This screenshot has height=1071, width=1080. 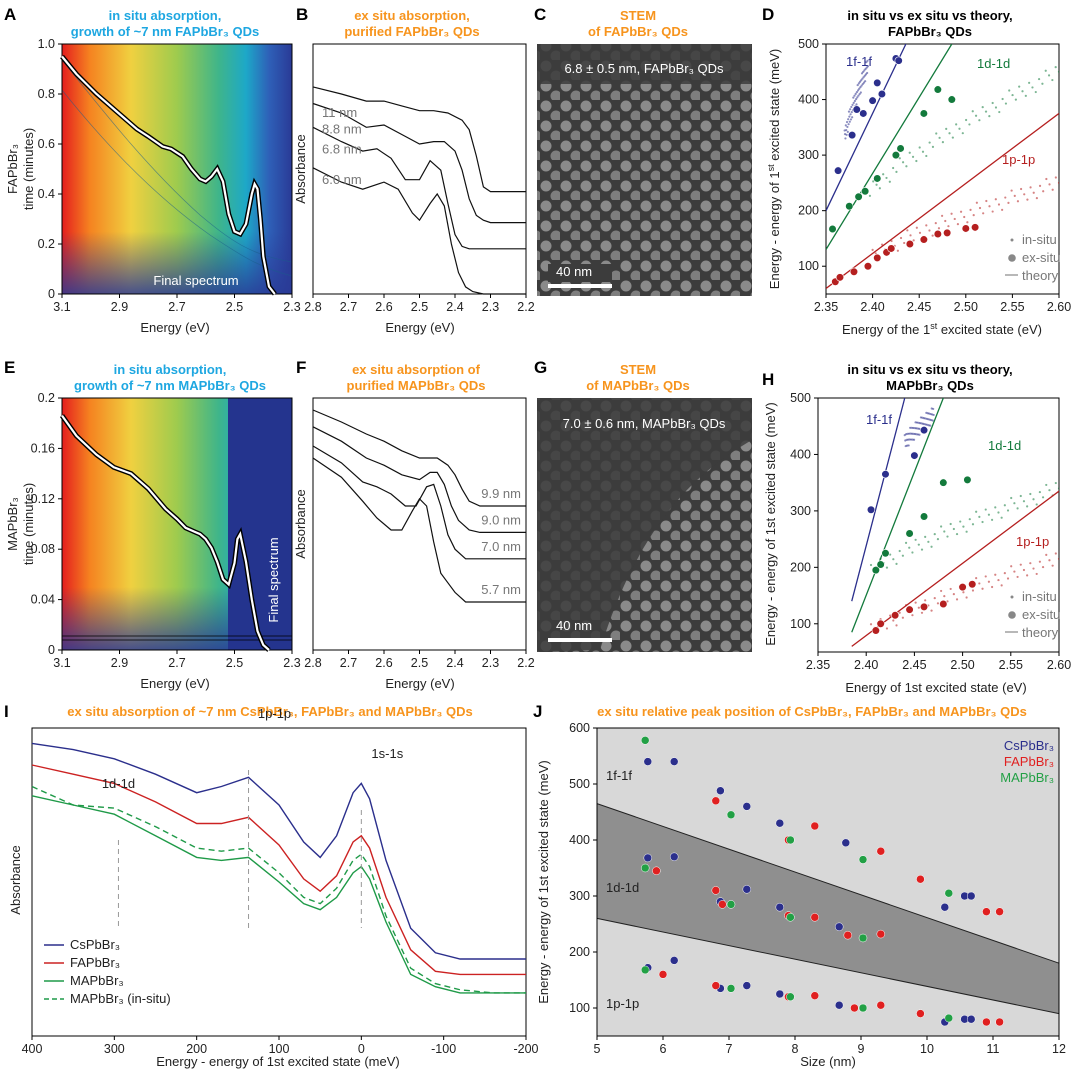 I want to click on spectrum-curve, so click(x=278, y=889).